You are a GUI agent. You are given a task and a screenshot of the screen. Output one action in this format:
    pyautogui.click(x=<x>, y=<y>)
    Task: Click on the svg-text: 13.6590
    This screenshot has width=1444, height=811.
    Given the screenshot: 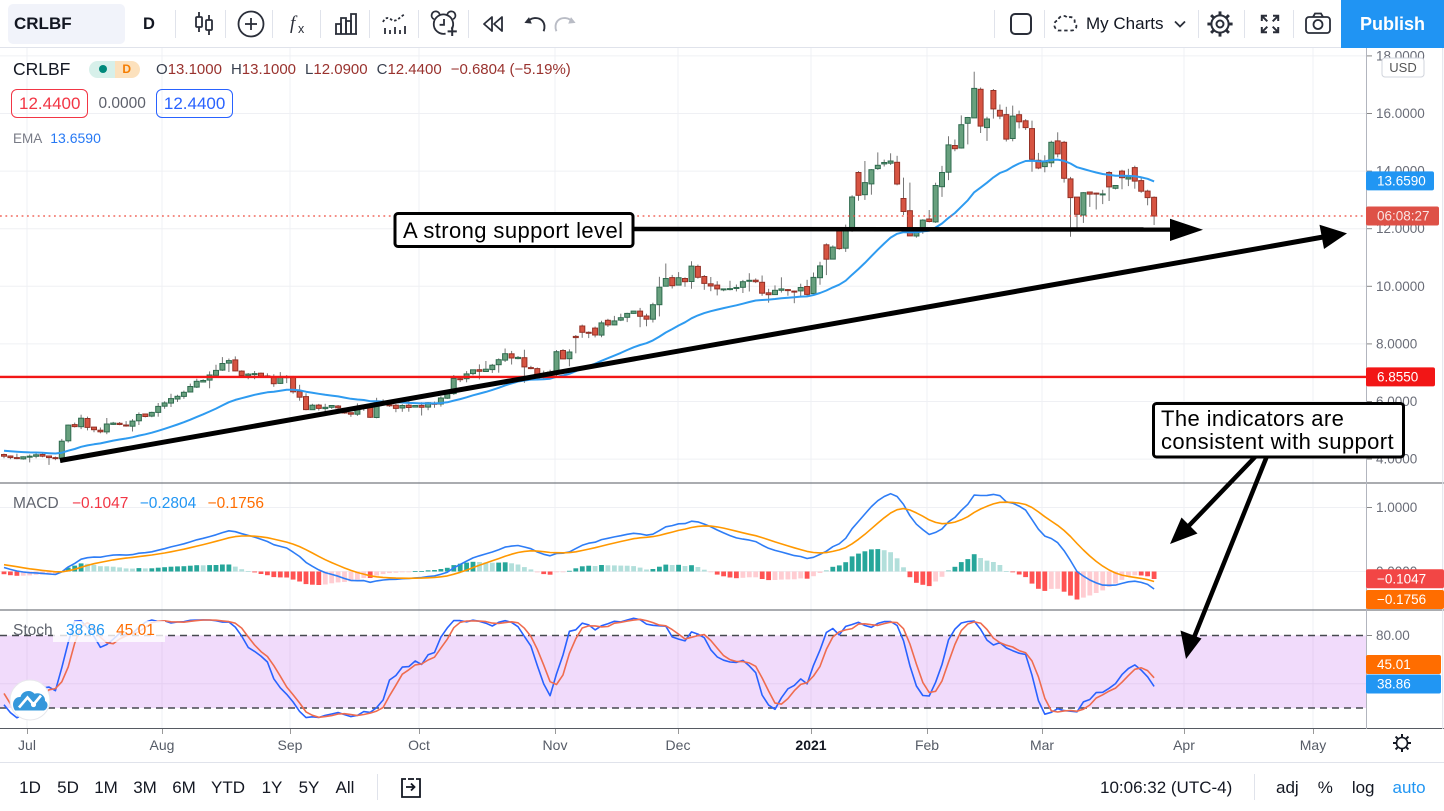 What is the action you would take?
    pyautogui.click(x=1401, y=181)
    